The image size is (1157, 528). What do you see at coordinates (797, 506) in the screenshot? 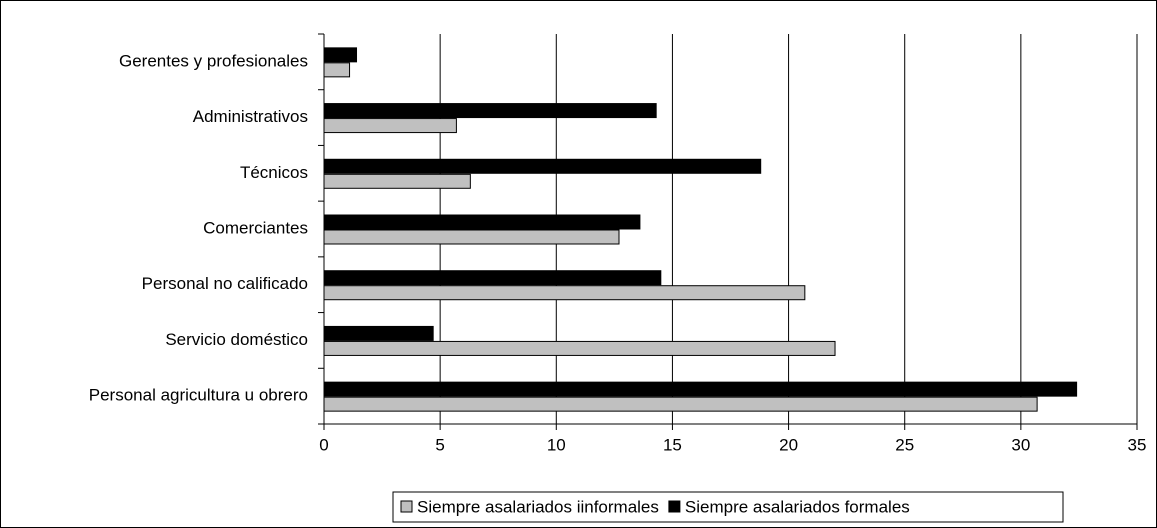
I see `legend-label: Siempre asalariados formales` at bounding box center [797, 506].